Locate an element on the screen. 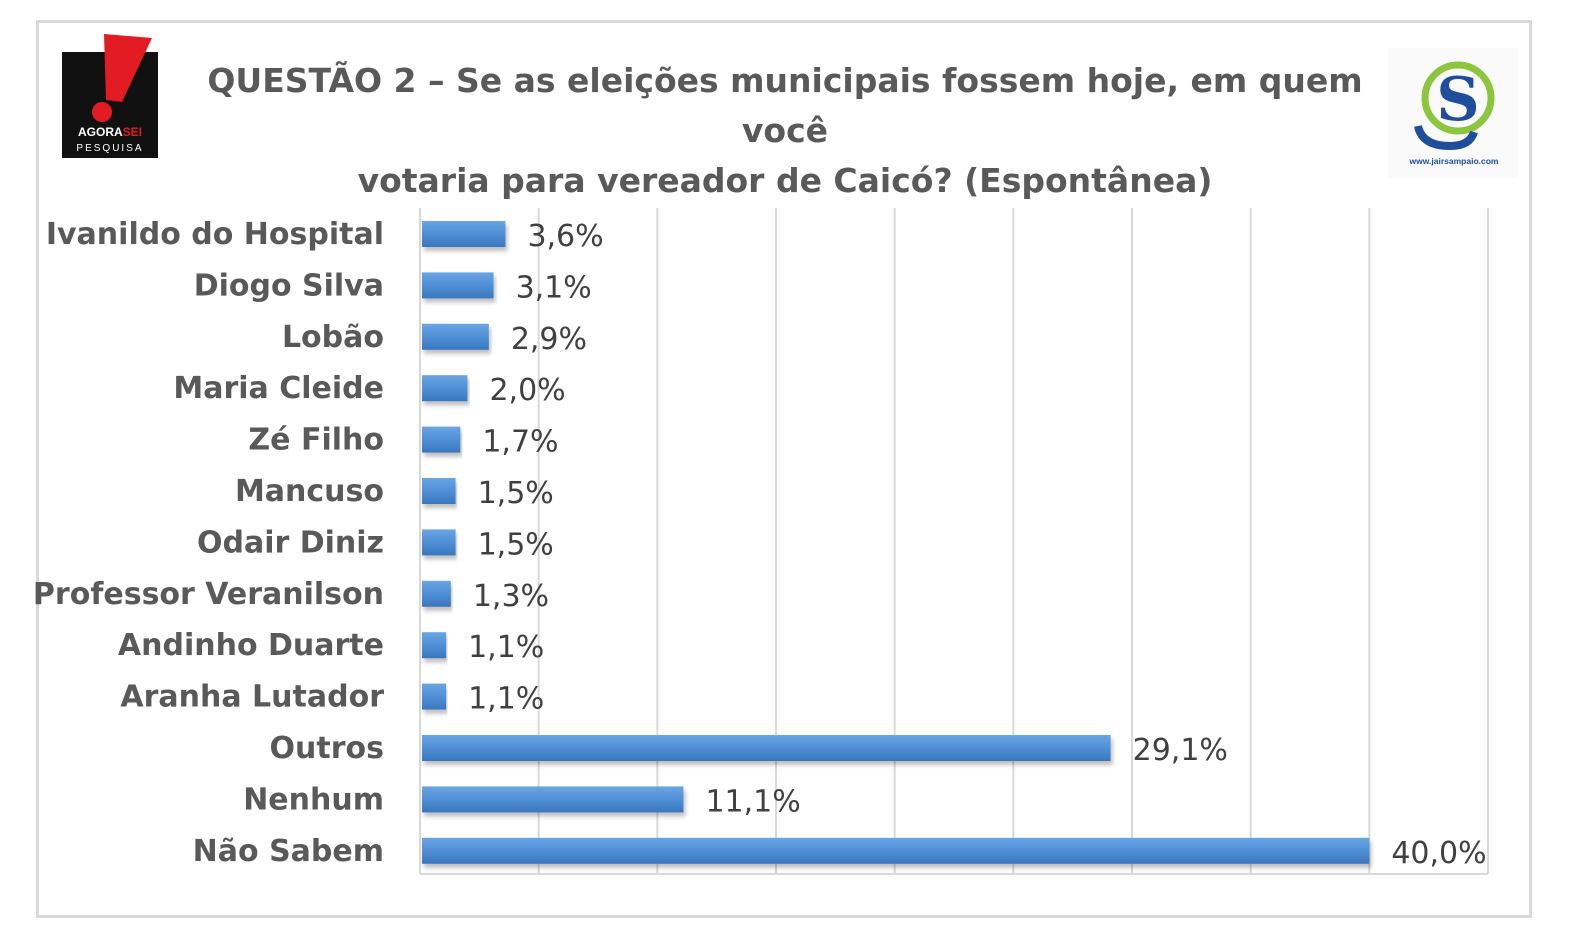  category-label: Maria Cleide is located at coordinates (278, 388).